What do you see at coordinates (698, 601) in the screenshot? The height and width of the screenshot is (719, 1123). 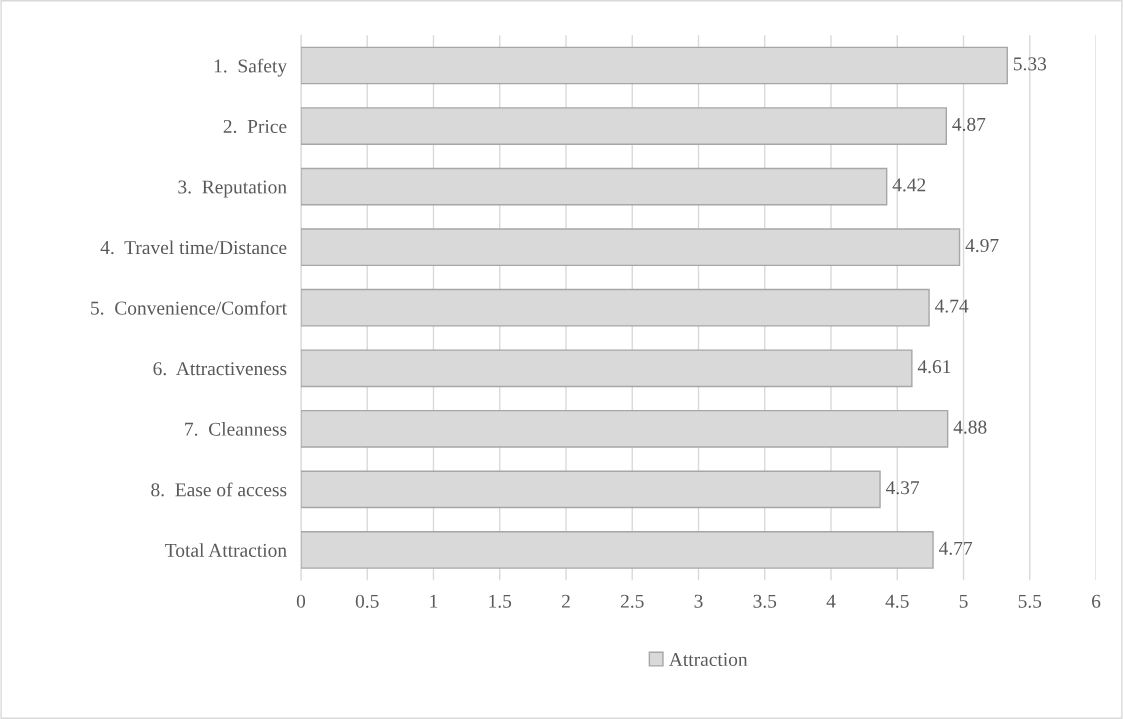 I see `x-tick-label: 3` at bounding box center [698, 601].